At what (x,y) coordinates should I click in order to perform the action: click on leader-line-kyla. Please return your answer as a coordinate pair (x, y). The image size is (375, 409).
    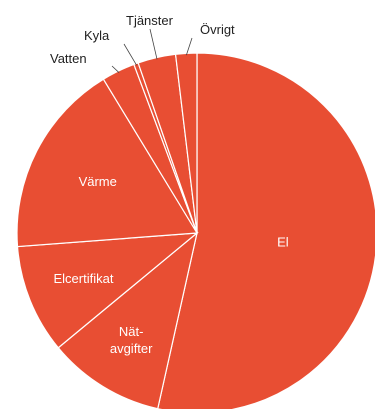
    Looking at the image, I should click on (130, 54).